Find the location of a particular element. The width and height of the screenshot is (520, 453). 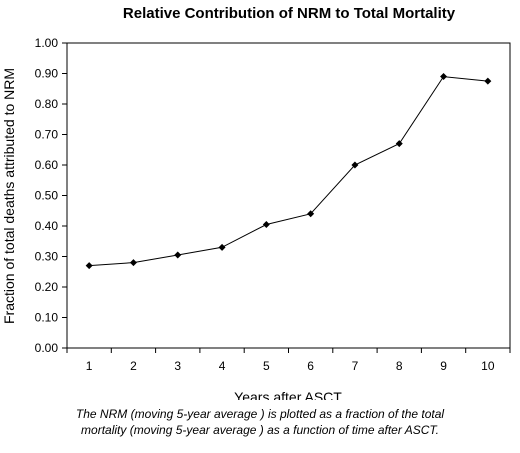

x-tick-label: 7 is located at coordinates (355, 366).